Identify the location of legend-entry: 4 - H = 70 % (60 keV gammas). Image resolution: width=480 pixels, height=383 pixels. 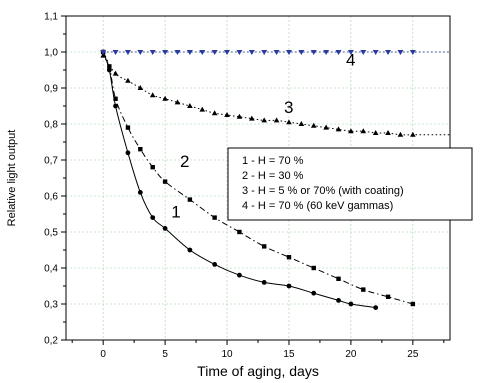
(317, 206).